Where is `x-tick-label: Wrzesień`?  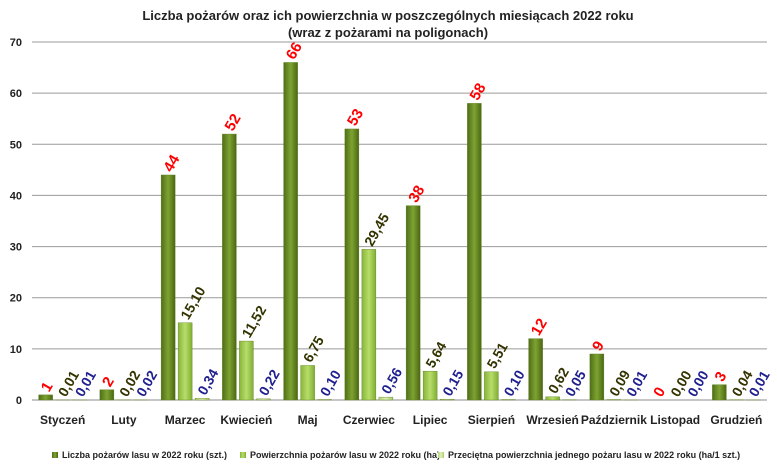 x-tick-label: Wrzesień is located at coordinates (552, 420).